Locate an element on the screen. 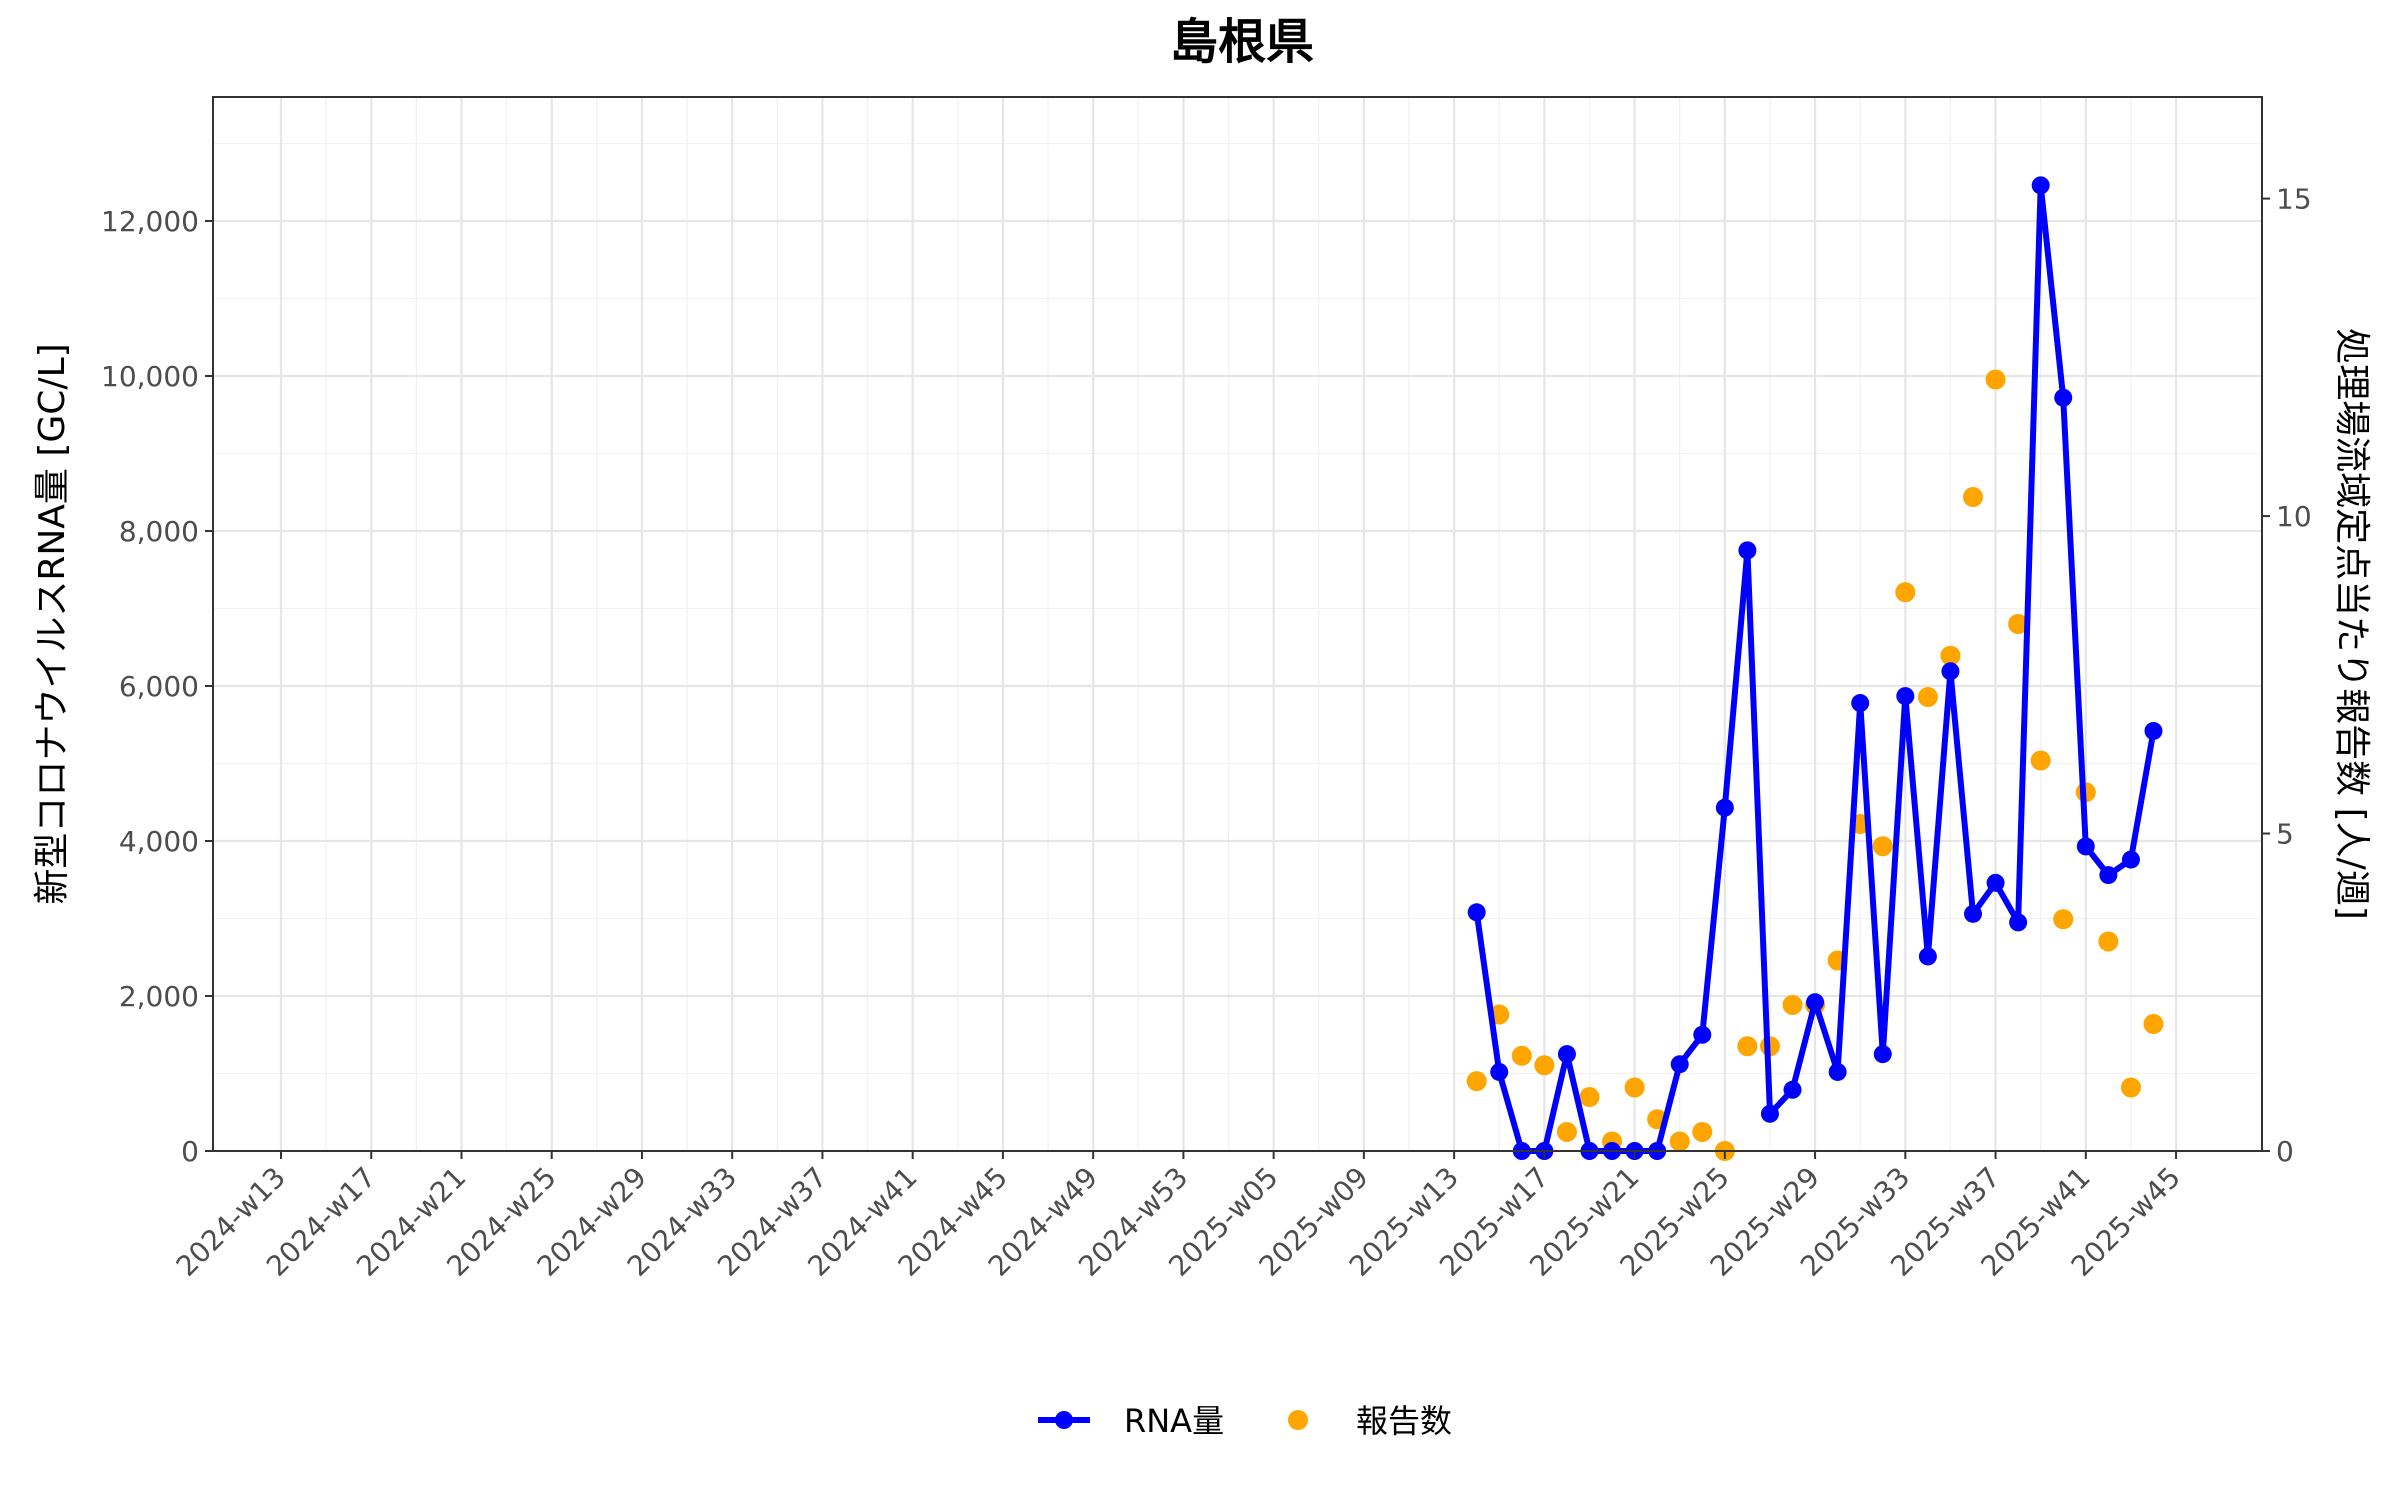 The image size is (2400, 1500). y-tick-label: 4,000 is located at coordinates (159, 841).